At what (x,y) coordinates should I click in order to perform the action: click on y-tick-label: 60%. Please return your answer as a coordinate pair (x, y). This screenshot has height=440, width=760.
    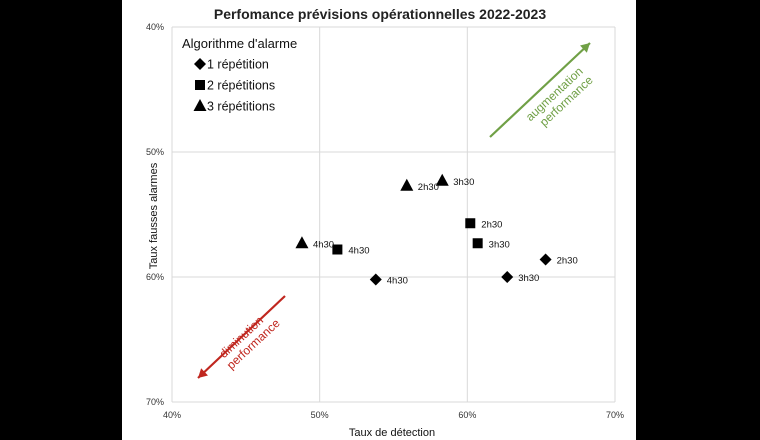
    Looking at the image, I should click on (155, 277).